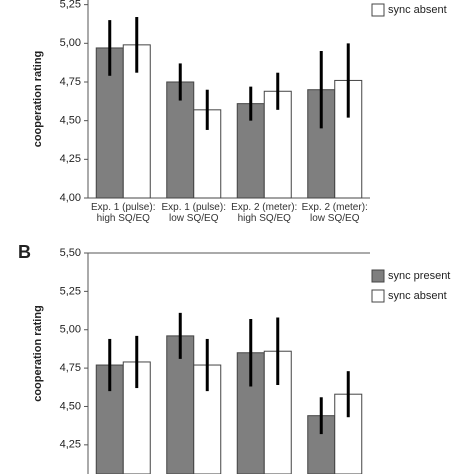 The image size is (474, 474). Describe the element at coordinates (264, 213) in the screenshot. I see `x-tick-label: Exp. 2 (meter): high SQ/EQ` at that location.